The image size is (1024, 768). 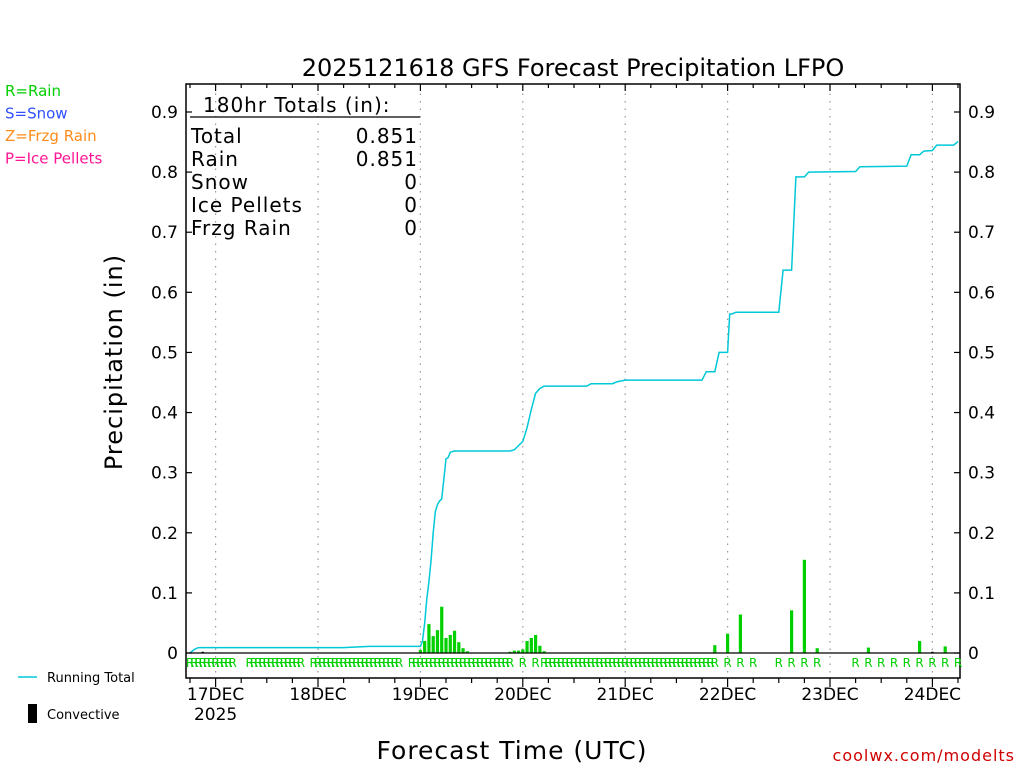 What do you see at coordinates (220, 182) in the screenshot?
I see `totals-label-snow: Snow` at bounding box center [220, 182].